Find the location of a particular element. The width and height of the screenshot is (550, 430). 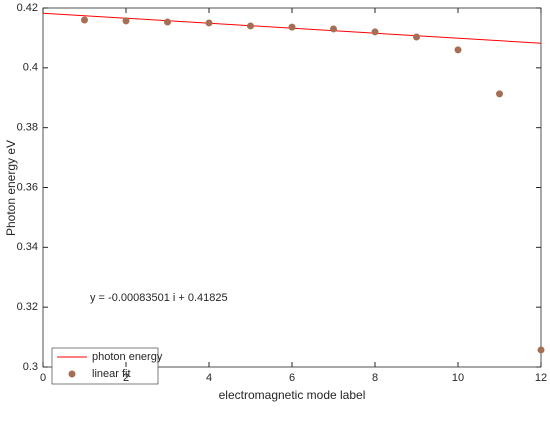

legend-swatch is located at coordinates (72, 374).